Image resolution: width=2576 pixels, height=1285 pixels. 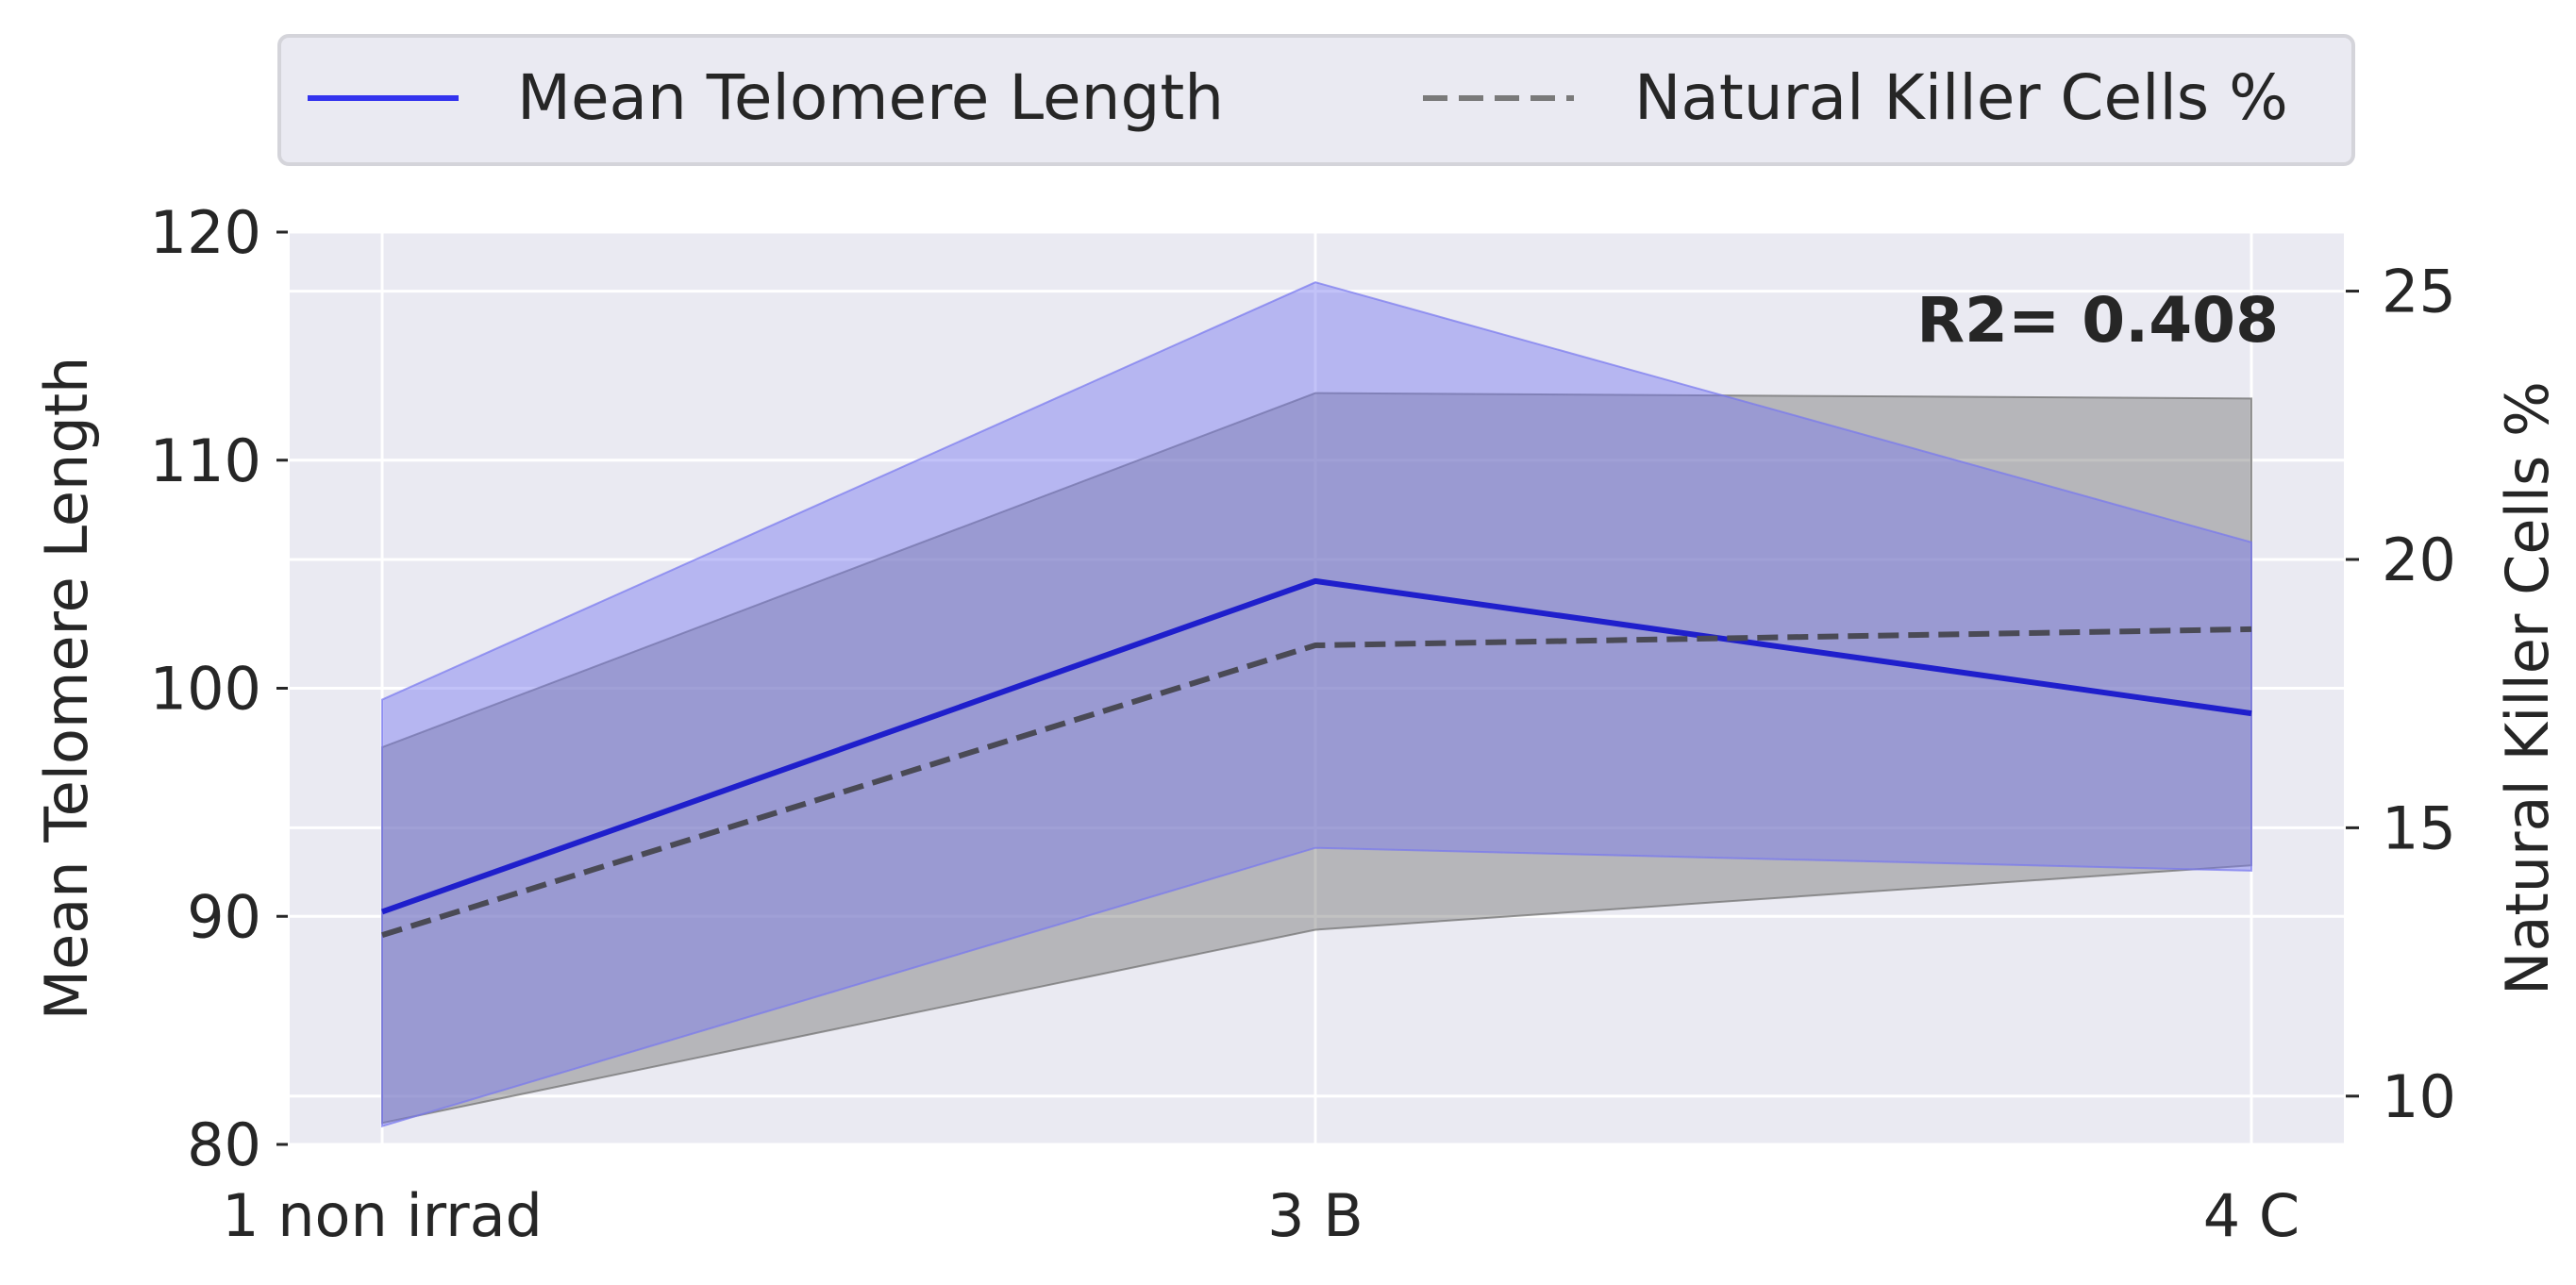 What do you see at coordinates (66, 689) in the screenshot?
I see `y-axis-left-title: Mean Telomere Length` at bounding box center [66, 689].